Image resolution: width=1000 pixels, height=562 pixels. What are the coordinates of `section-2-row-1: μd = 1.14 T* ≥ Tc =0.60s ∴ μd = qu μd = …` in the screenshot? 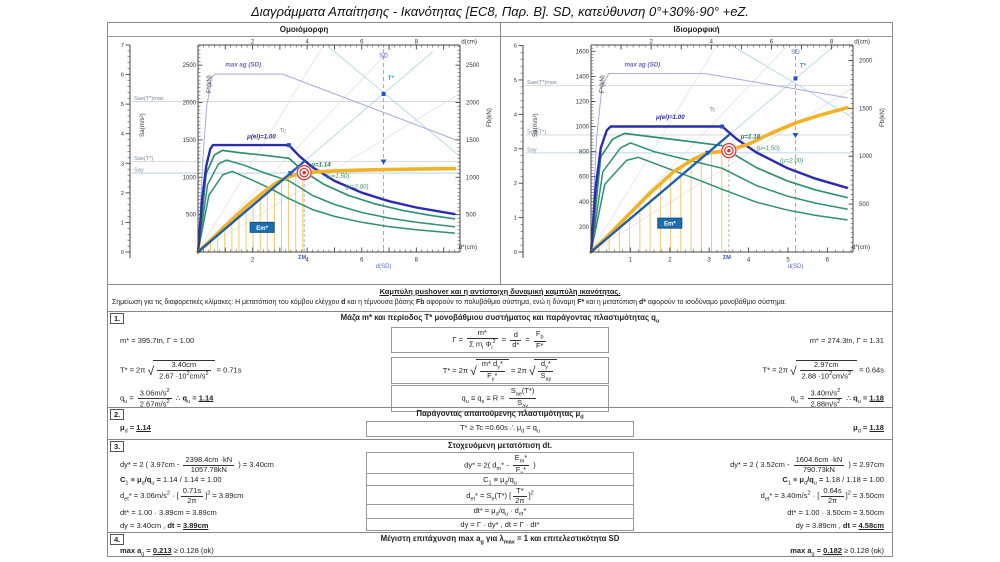 It's located at (500, 429).